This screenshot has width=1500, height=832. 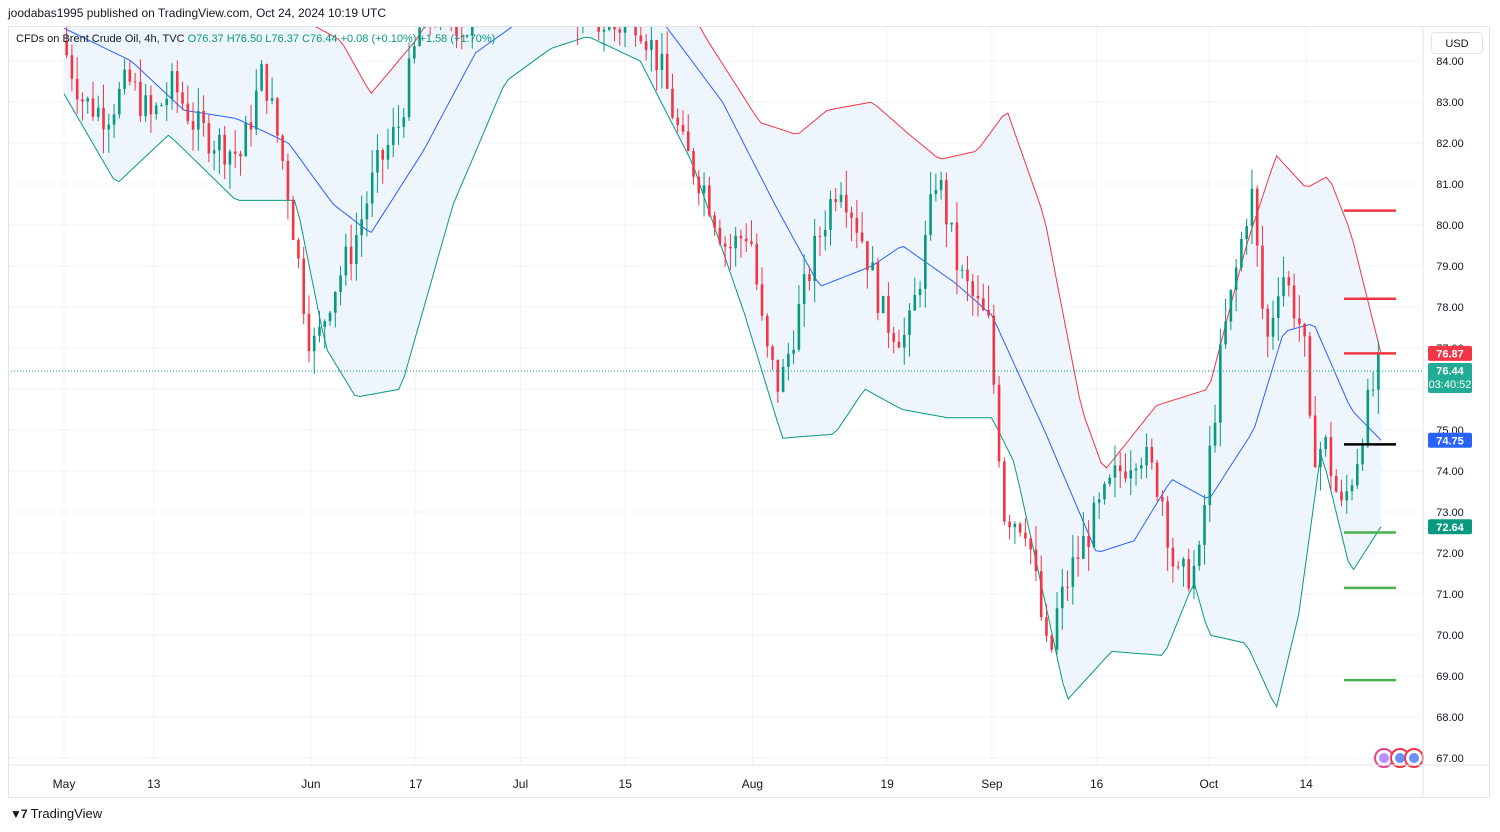 What do you see at coordinates (19, 813) in the screenshot?
I see `tradingview-logo-icon: ▼7` at bounding box center [19, 813].